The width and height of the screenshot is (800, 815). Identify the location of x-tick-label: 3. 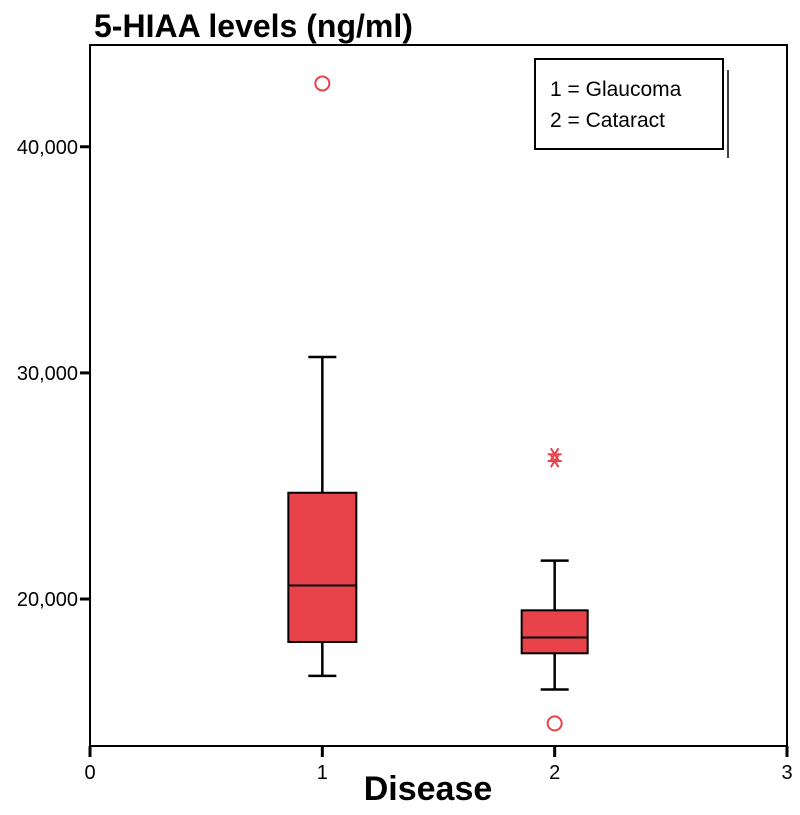
(786, 773).